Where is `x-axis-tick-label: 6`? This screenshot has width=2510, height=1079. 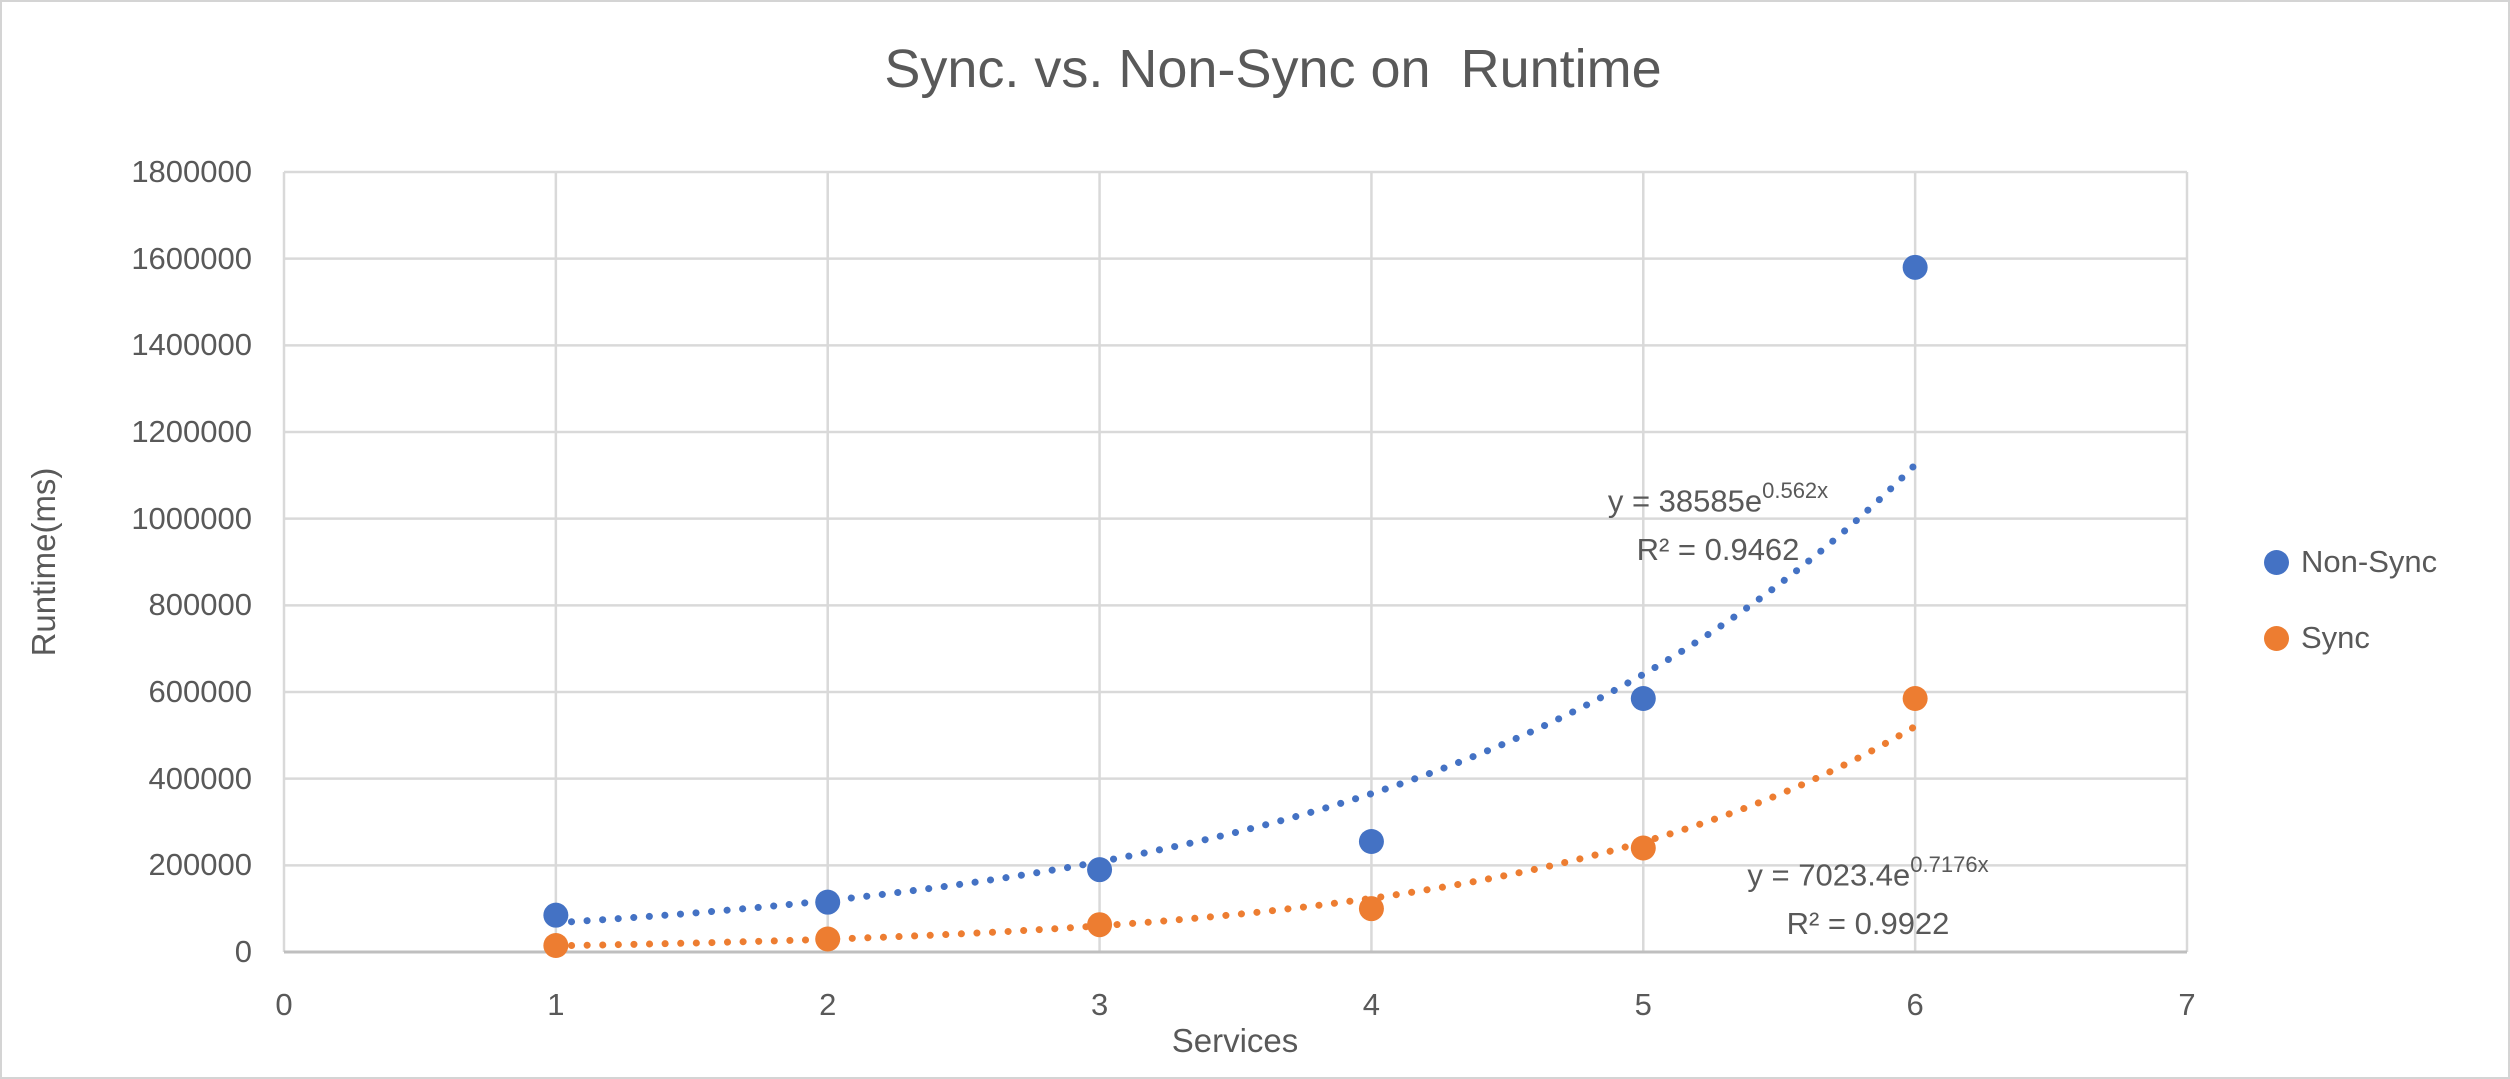 x-axis-tick-label: 6 is located at coordinates (1915, 1004).